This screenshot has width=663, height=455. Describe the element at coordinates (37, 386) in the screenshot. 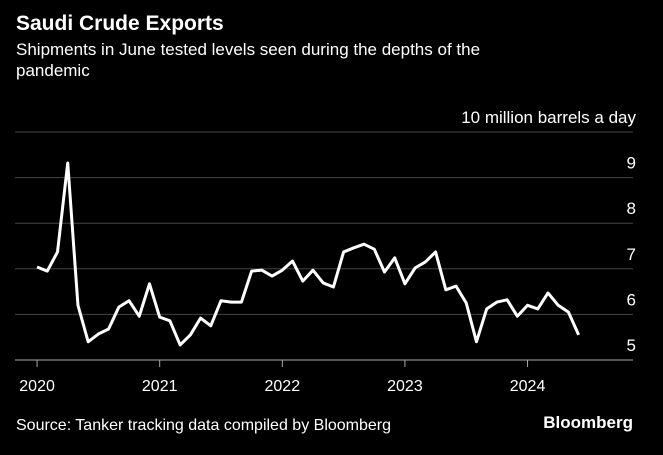

I see `x-tick-label: 2020` at that location.